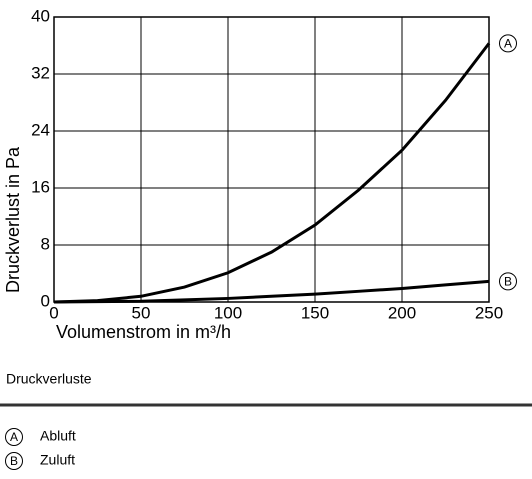 The image size is (532, 479). What do you see at coordinates (45, 243) in the screenshot?
I see `y-tick-label: 8` at bounding box center [45, 243].